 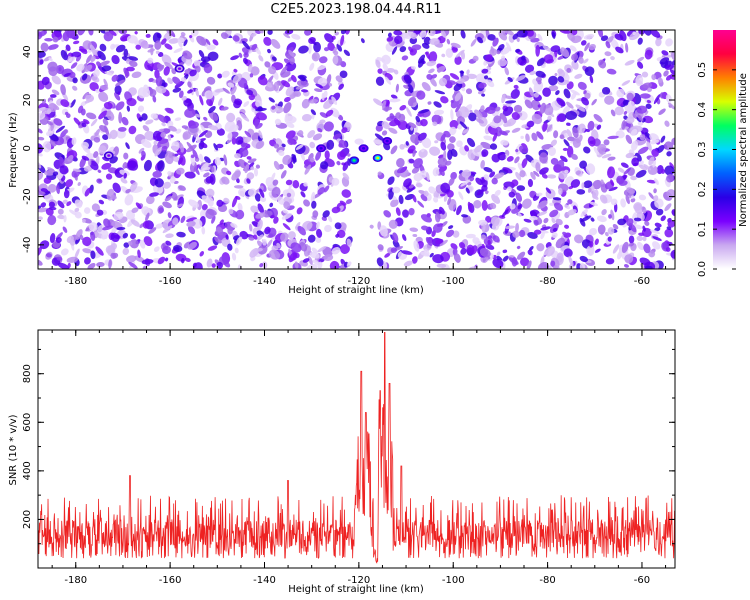 I want to click on x-tick-label: -180, so click(x=75, y=281).